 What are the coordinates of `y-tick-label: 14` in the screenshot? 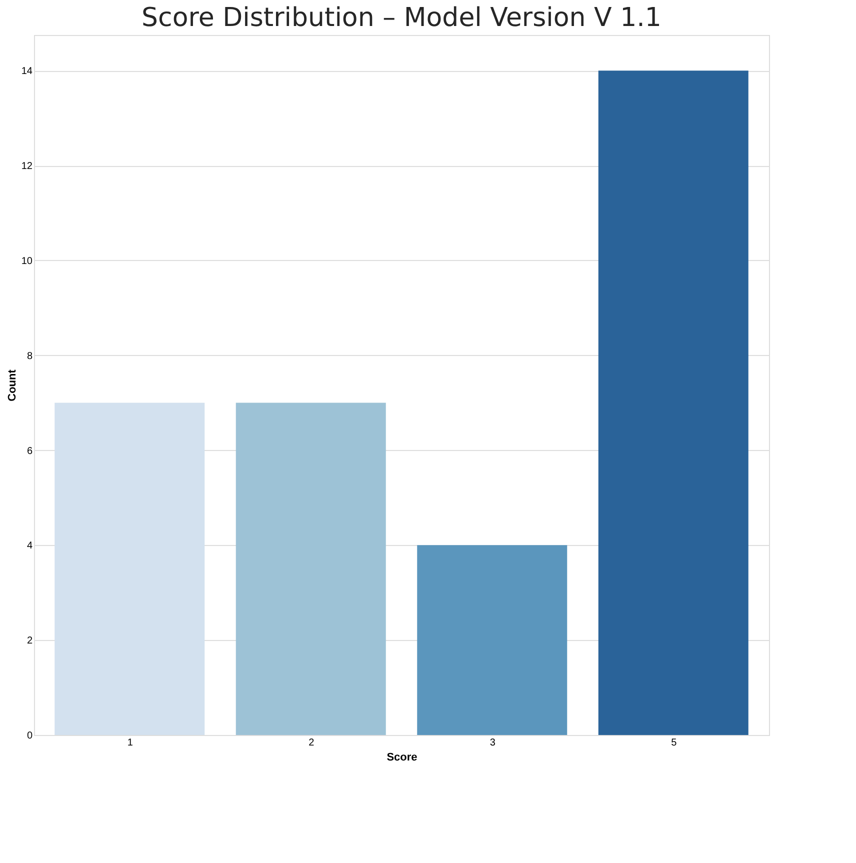 It's located at (27, 72).